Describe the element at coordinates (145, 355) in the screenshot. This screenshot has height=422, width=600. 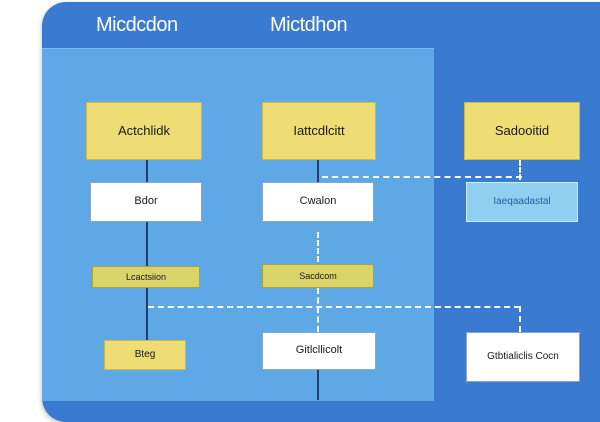
I see `node-col1-bottom: Bteg` at that location.